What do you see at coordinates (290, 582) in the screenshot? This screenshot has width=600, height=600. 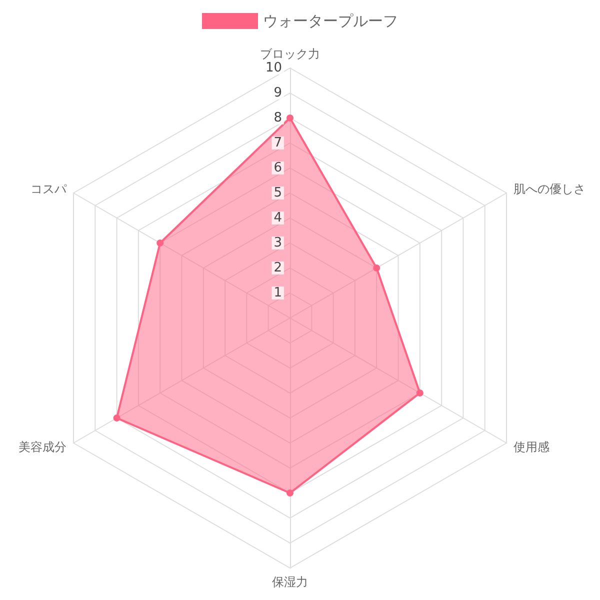 I see `spoke-label: 保湿力` at bounding box center [290, 582].